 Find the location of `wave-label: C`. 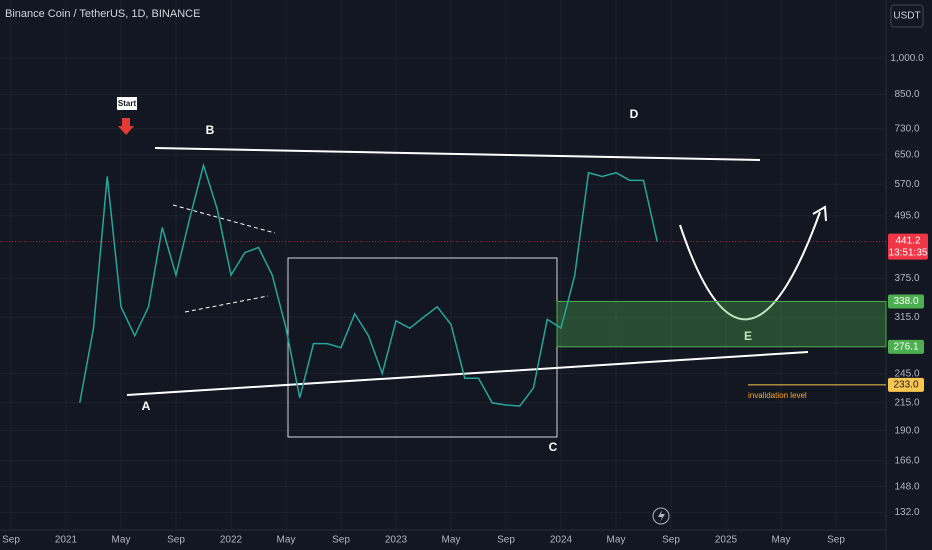

wave-label: C is located at coordinates (553, 447).